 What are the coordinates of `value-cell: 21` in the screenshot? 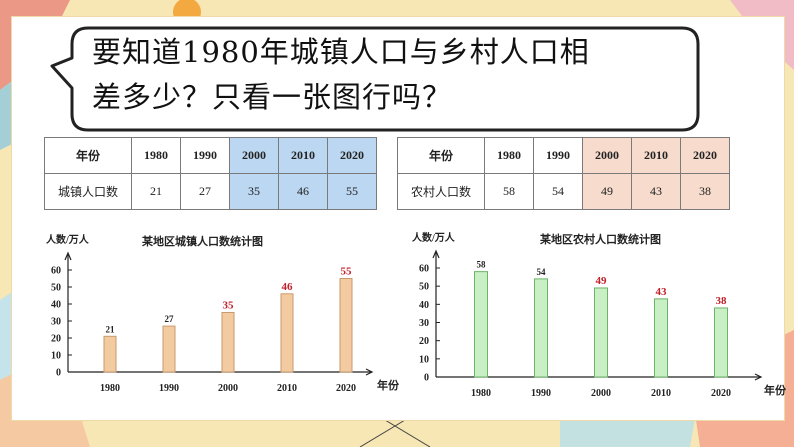 It's located at (156, 191).